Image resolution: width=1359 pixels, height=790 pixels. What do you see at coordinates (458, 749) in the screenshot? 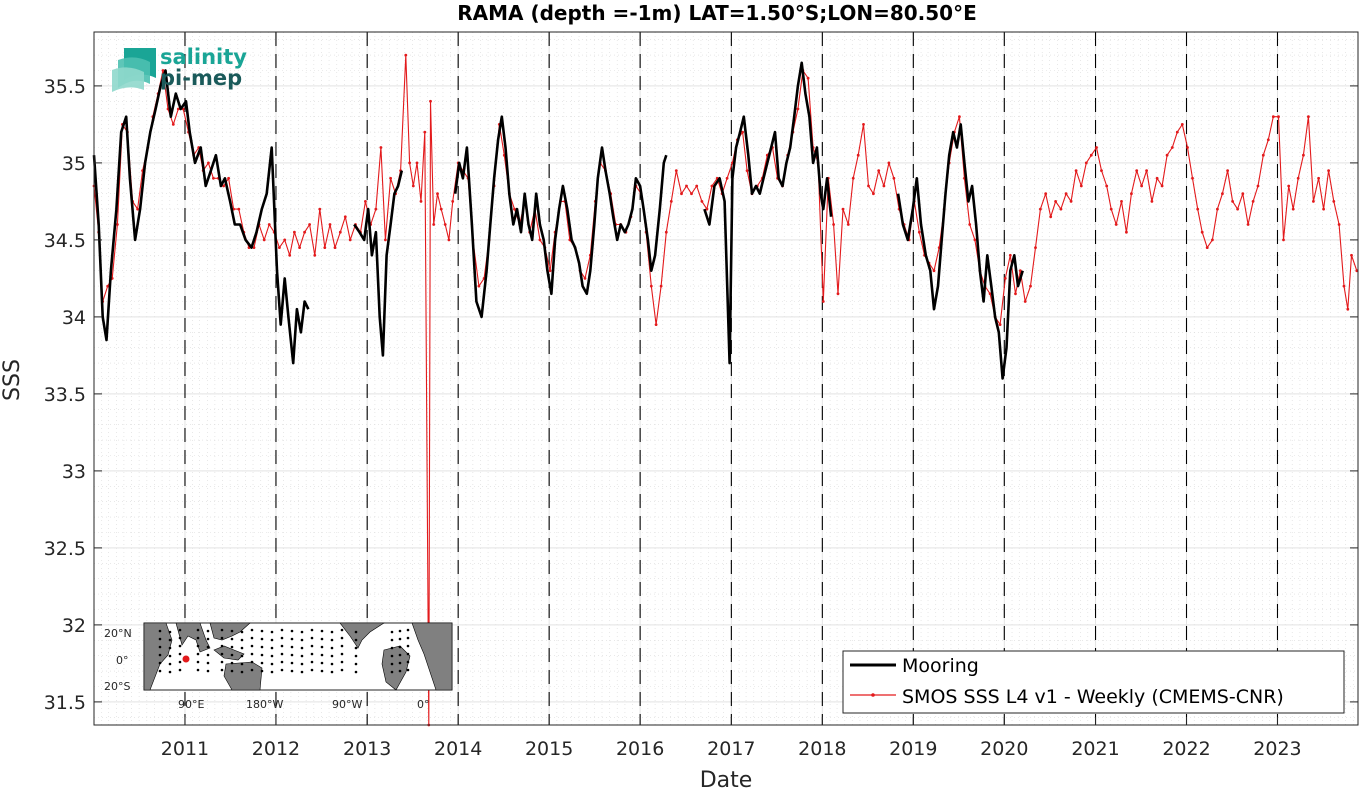
I see `x-tick-label: 2014` at bounding box center [458, 749].